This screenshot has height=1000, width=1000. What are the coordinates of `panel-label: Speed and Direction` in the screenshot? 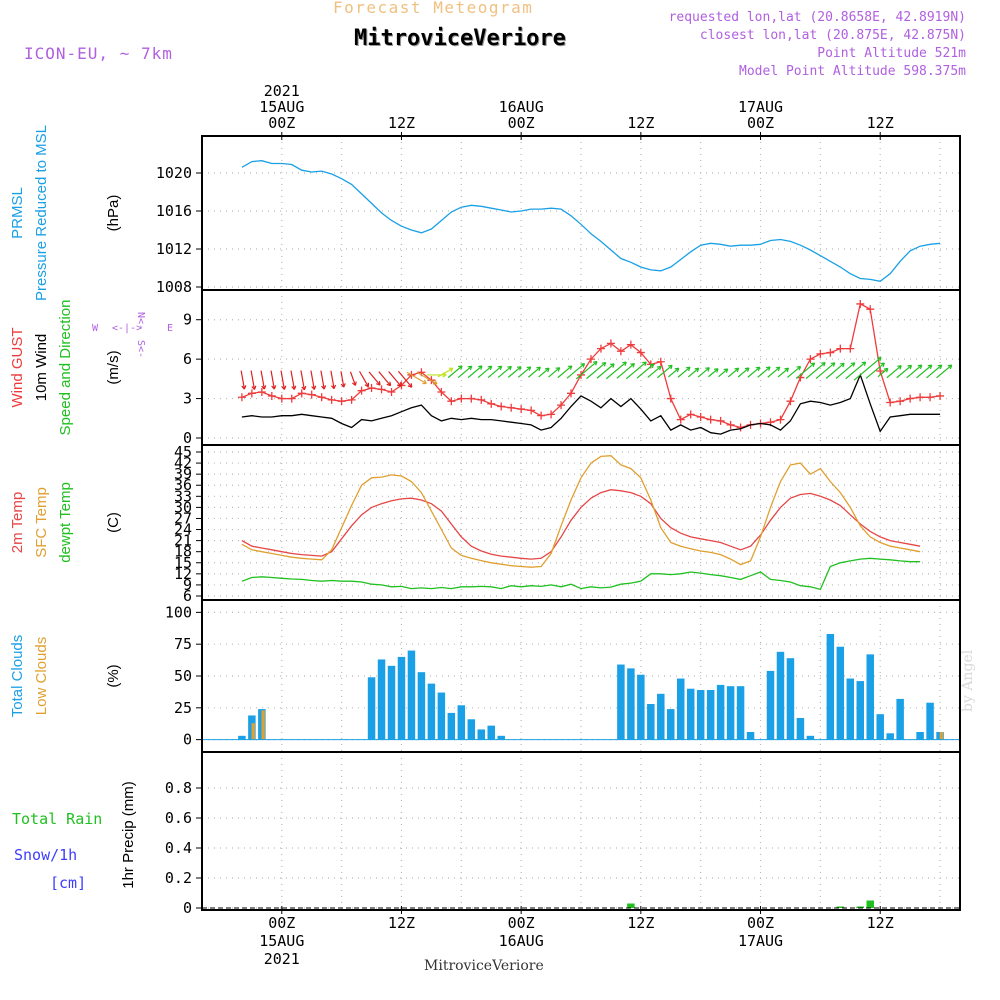 It's located at (65, 368).